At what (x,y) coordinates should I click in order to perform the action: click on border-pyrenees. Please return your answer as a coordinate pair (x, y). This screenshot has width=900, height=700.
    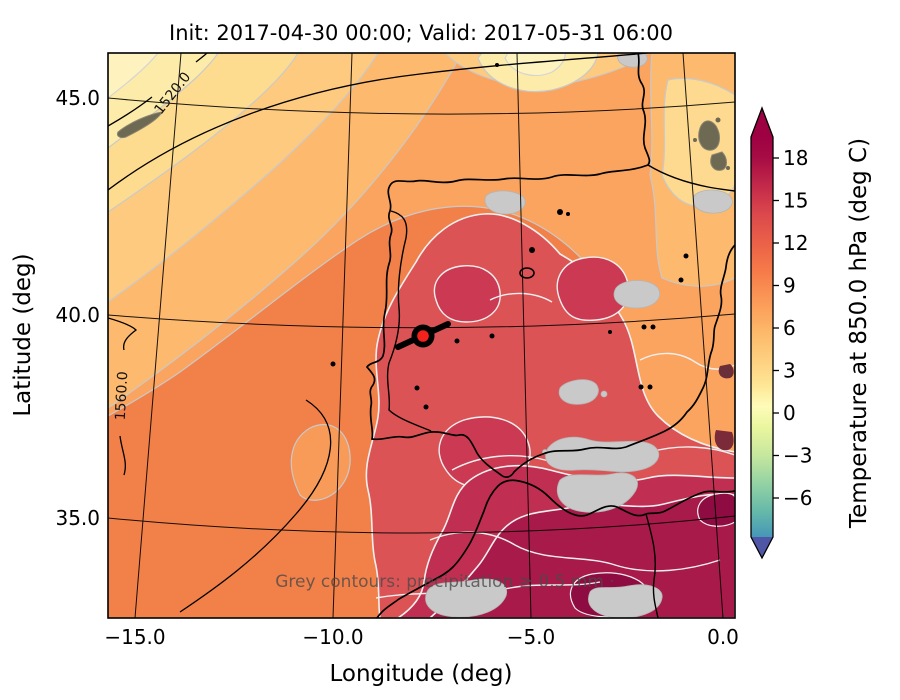
    Looking at the image, I should click on (691, 178).